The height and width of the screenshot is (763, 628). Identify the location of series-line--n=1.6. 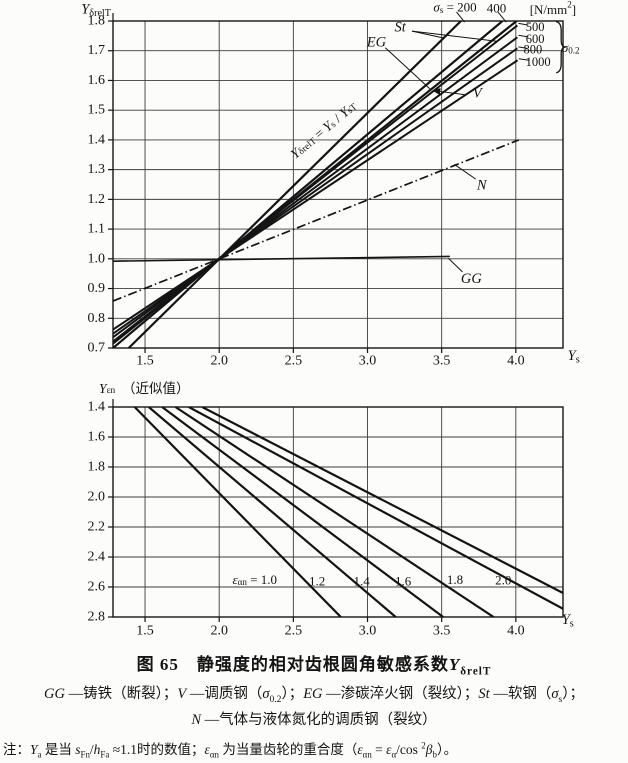
(334, 512).